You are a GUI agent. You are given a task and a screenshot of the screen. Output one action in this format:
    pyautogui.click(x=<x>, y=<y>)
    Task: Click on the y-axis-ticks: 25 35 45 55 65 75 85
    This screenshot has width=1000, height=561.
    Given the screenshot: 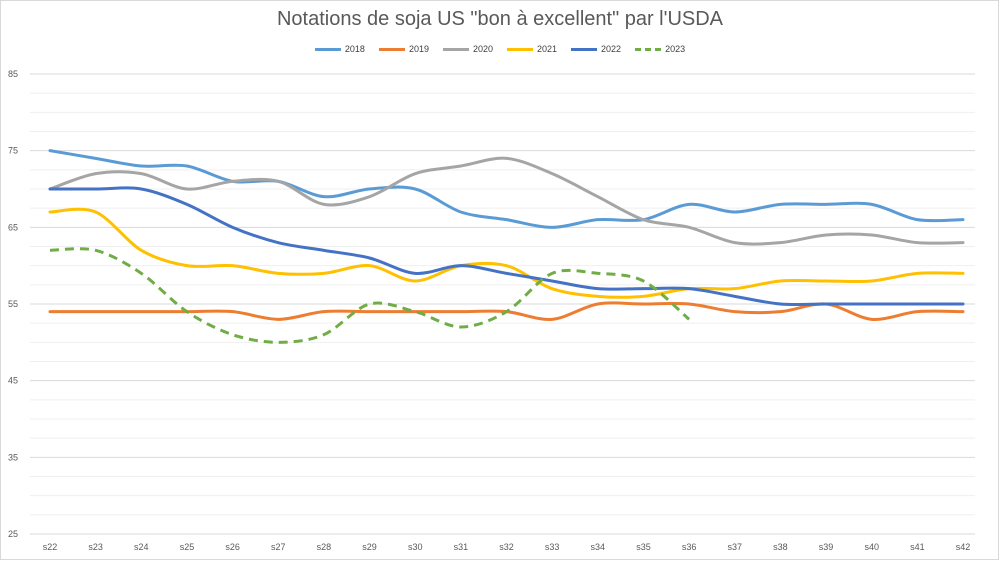 What is the action you would take?
    pyautogui.click(x=13, y=304)
    